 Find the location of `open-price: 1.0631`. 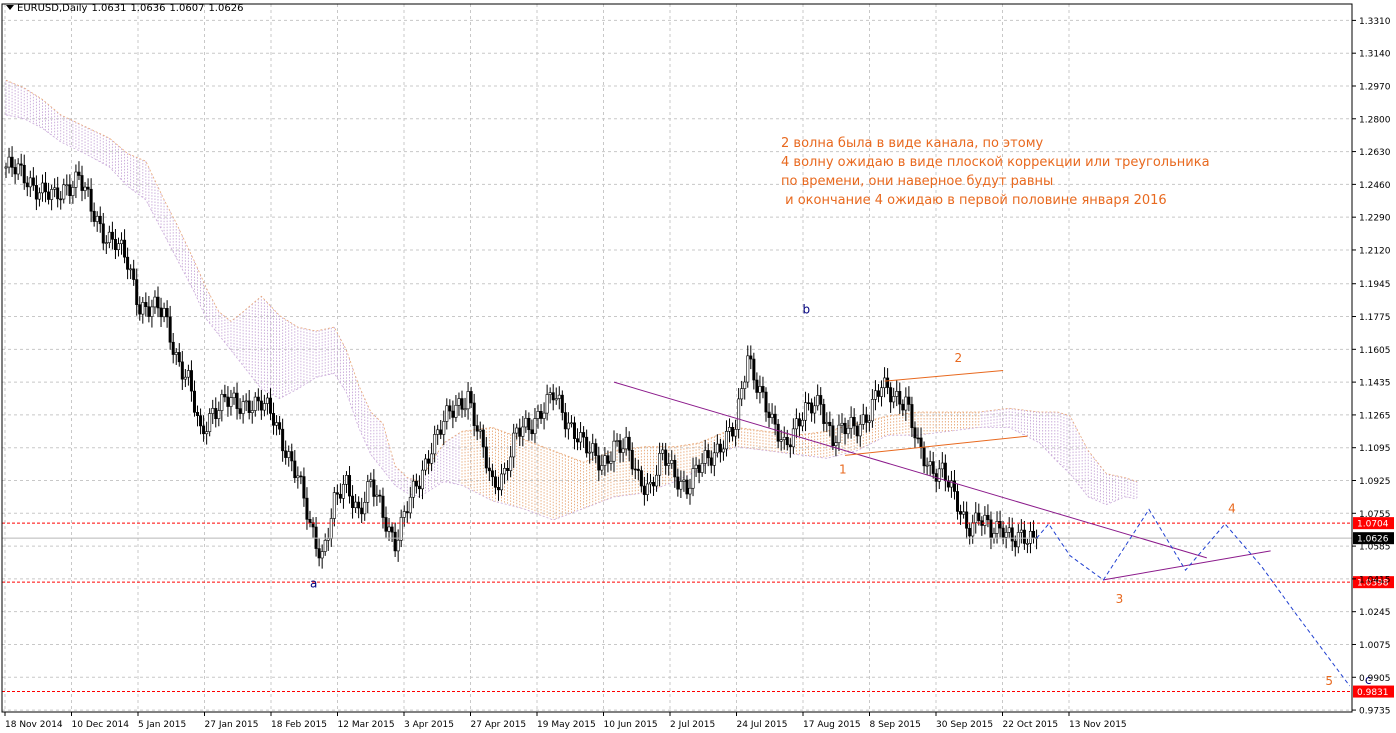

open-price: 1.0631 is located at coordinates (109, 8).